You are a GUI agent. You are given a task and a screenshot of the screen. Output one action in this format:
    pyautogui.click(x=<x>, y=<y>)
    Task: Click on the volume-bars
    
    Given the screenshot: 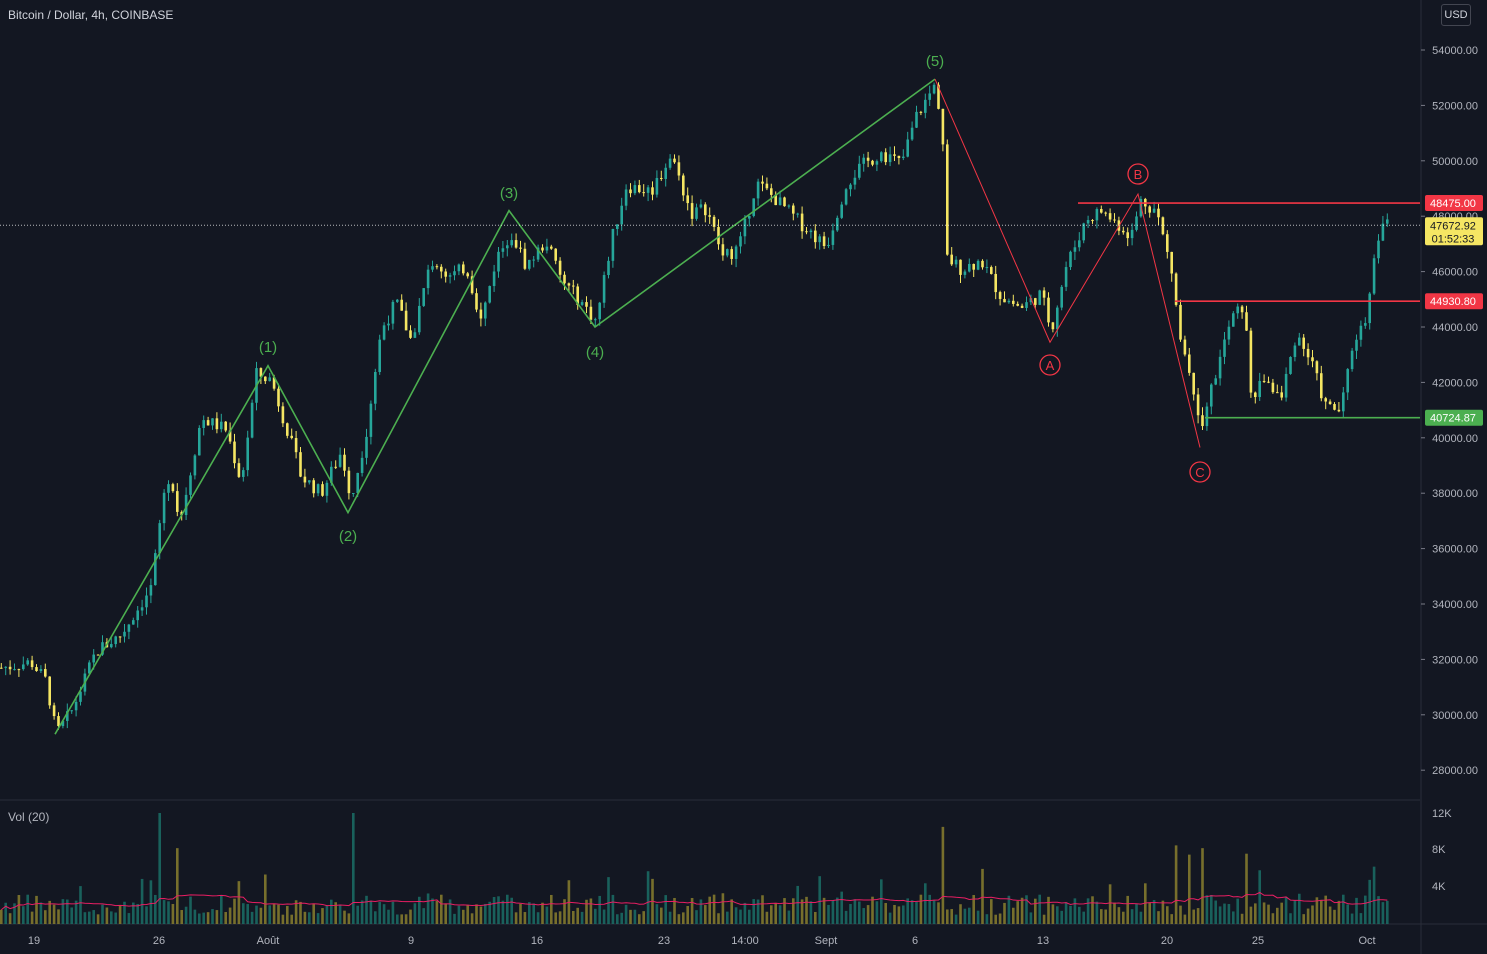 What is the action you would take?
    pyautogui.click(x=694, y=868)
    